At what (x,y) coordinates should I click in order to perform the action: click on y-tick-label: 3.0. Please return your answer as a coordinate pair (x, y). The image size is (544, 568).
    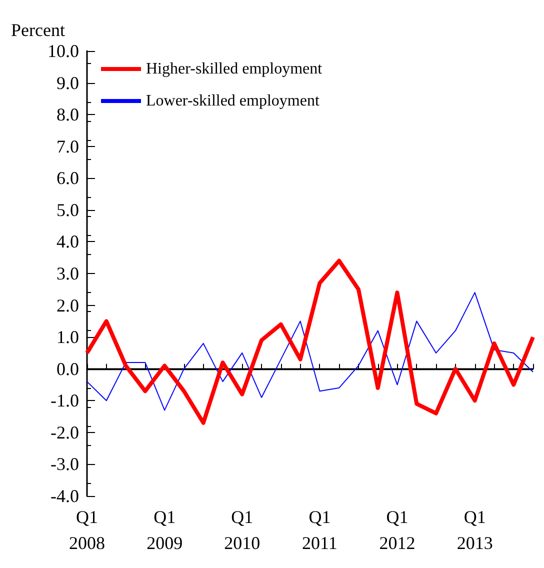
    Looking at the image, I should click on (67, 274).